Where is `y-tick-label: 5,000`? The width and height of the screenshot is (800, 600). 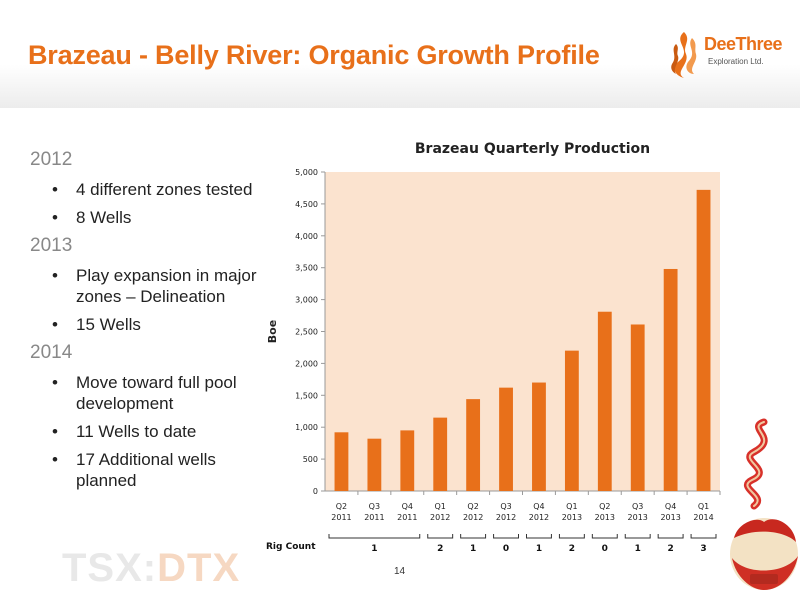 y-tick-label: 5,000 is located at coordinates (306, 172).